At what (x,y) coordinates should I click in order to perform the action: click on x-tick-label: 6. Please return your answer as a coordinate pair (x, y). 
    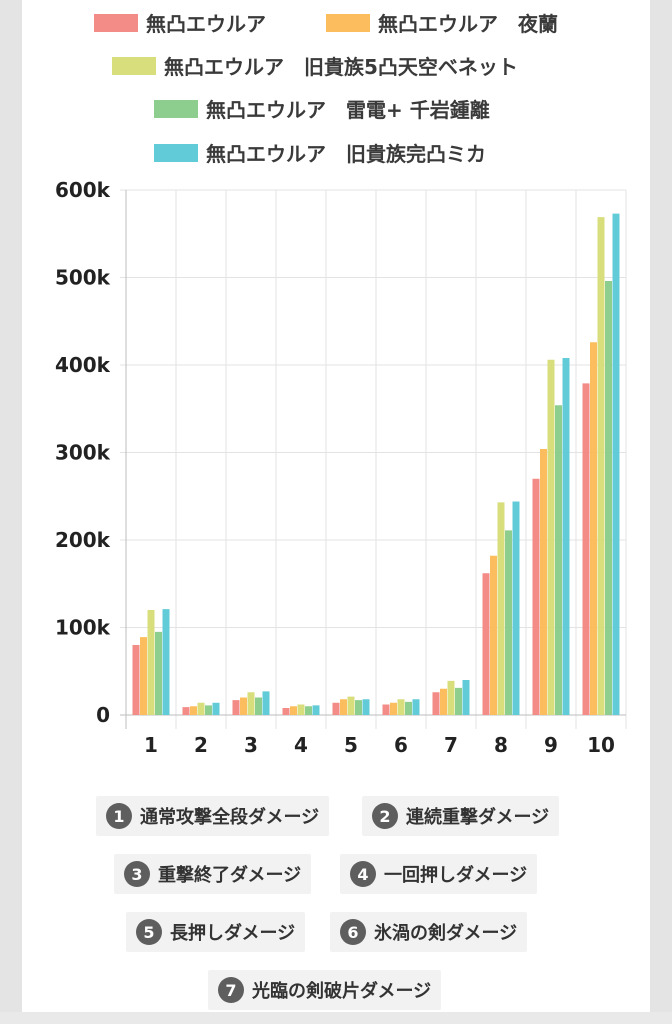
    Looking at the image, I should click on (401, 745).